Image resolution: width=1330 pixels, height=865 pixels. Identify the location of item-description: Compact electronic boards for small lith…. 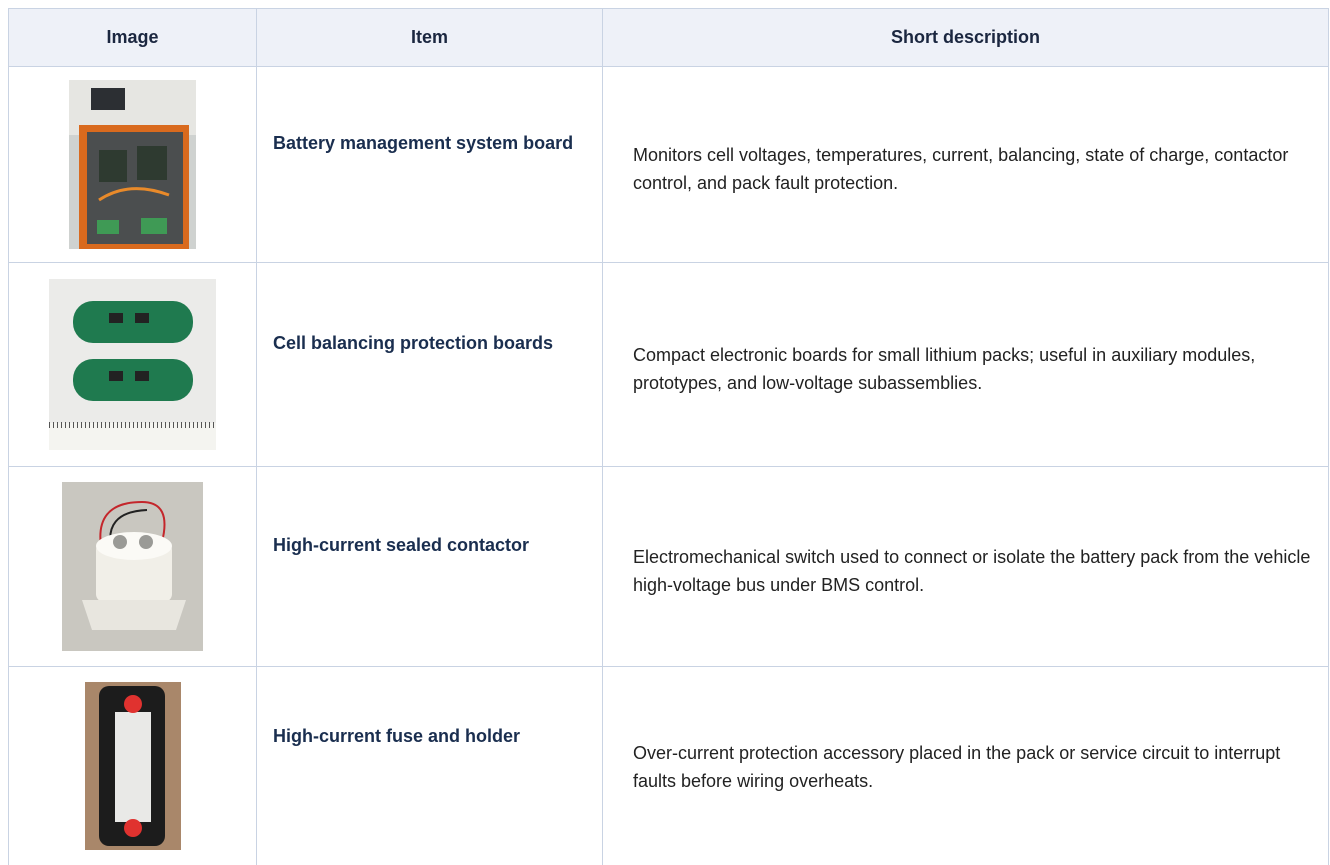
(944, 368).